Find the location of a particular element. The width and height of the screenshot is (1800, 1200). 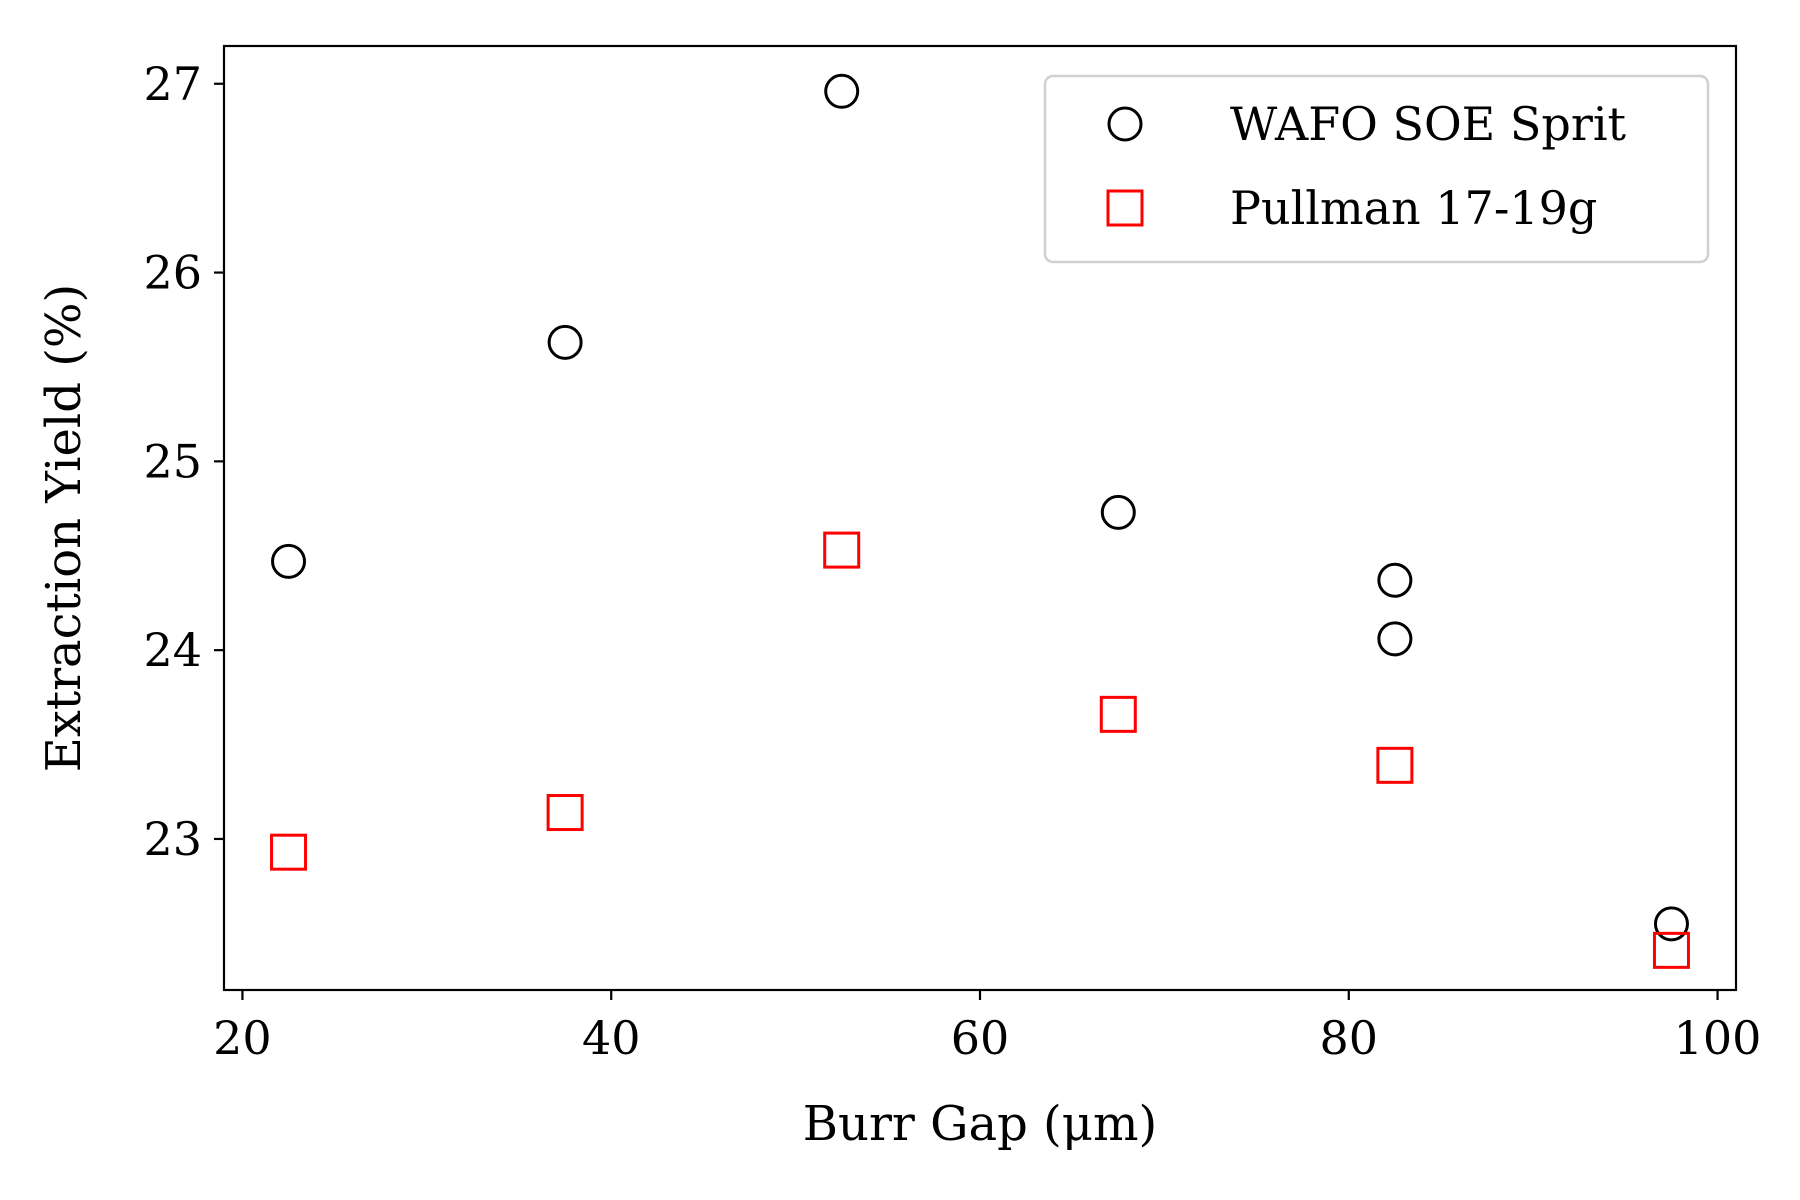

legend-circle-marker is located at coordinates (1125, 124).